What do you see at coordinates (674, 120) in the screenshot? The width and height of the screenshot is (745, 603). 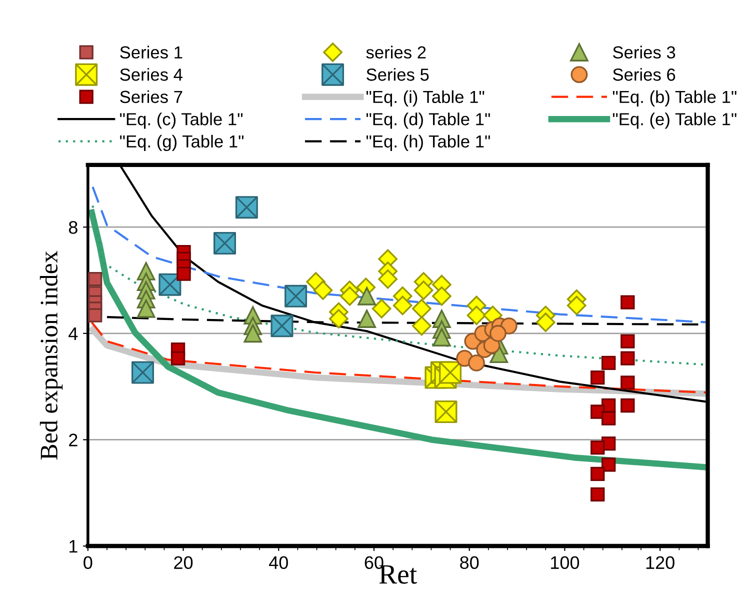 I see `legend-label: "Eq. (e) Table 1"` at bounding box center [674, 120].